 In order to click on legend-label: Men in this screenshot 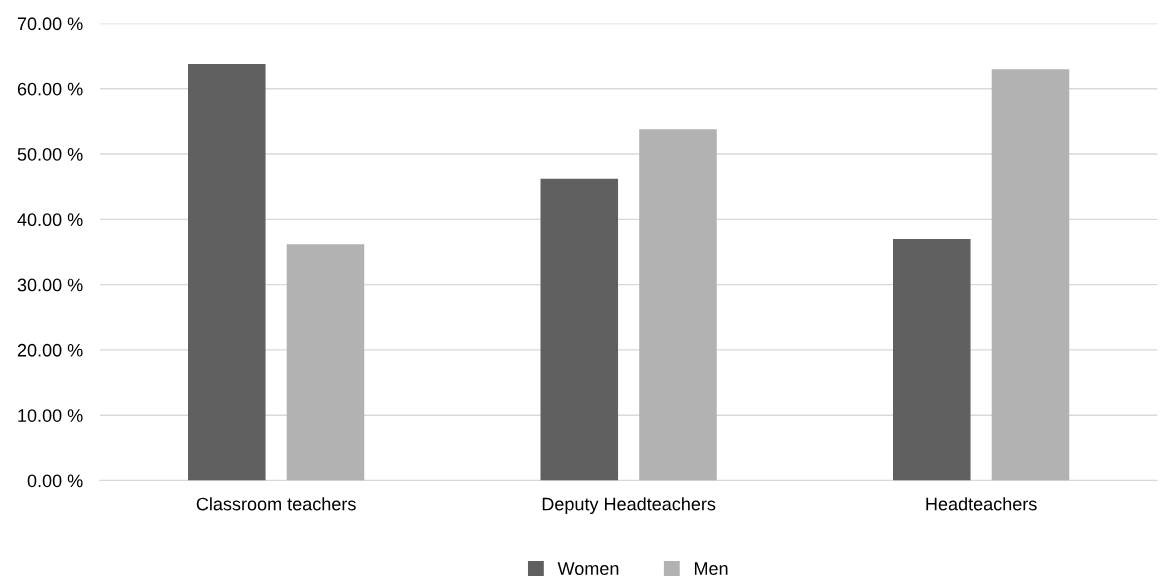, I will do `click(711, 568)`.